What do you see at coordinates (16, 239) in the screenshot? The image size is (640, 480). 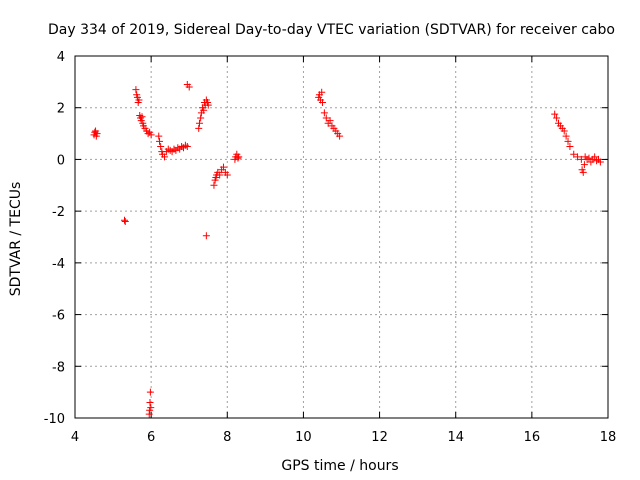 I see `y-axis-label: SDTVAR / TECUs` at bounding box center [16, 239].